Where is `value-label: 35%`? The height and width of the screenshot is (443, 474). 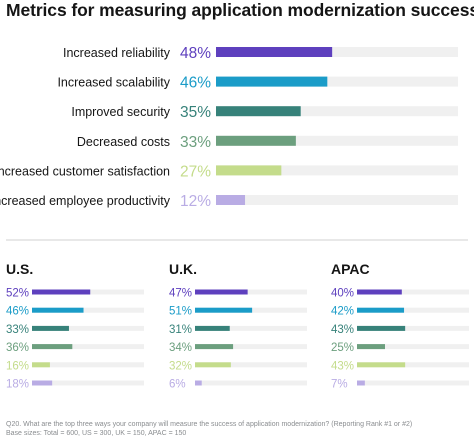 value-label: 35% is located at coordinates (195, 112).